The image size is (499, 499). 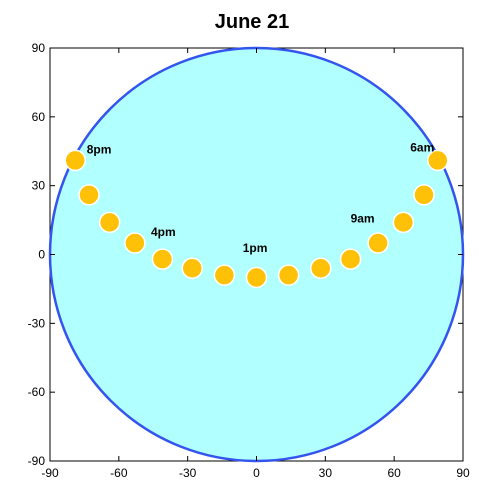 I want to click on y-tick-label: 30, so click(x=39, y=186).